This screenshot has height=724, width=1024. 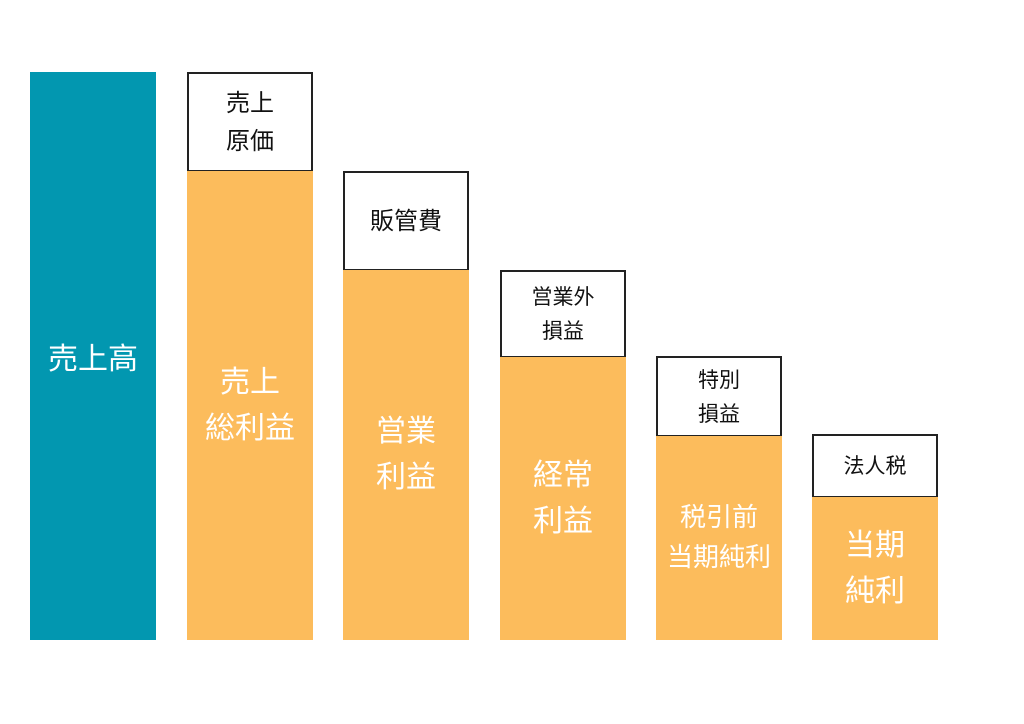 I want to click on profit-label-line: 当期純利, so click(x=718, y=558).